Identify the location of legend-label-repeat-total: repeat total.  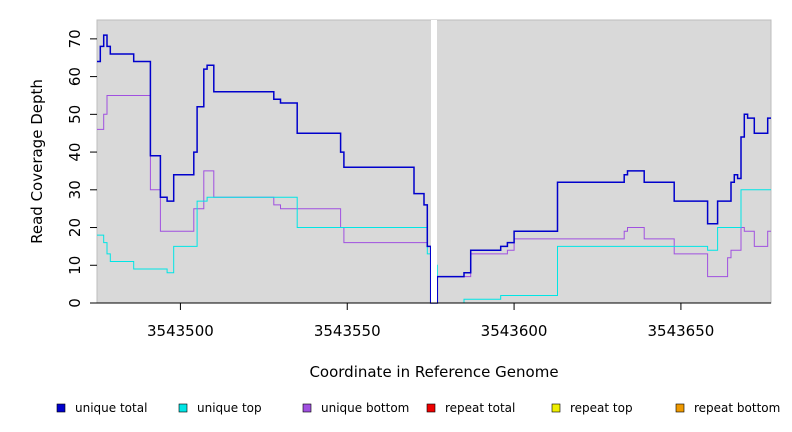
(480, 408).